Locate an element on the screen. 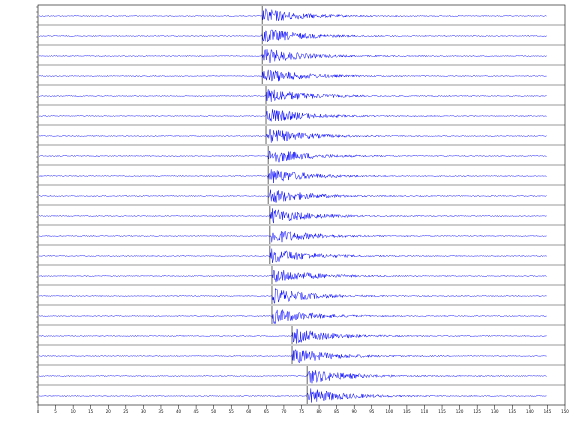 The height and width of the screenshot is (440, 580). x-tick-label: 125 is located at coordinates (477, 411).